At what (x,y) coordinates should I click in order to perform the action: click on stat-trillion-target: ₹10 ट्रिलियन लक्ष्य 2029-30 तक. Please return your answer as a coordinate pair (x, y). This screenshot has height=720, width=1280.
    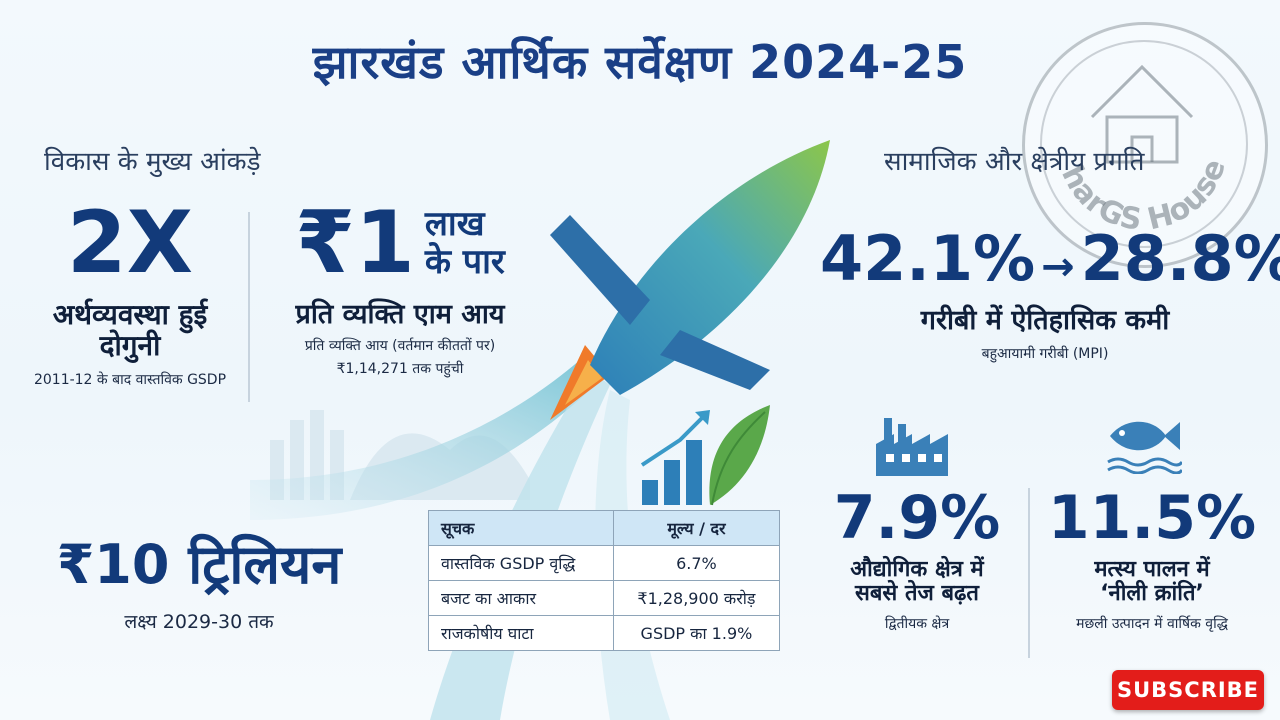
    Looking at the image, I should click on (199, 586).